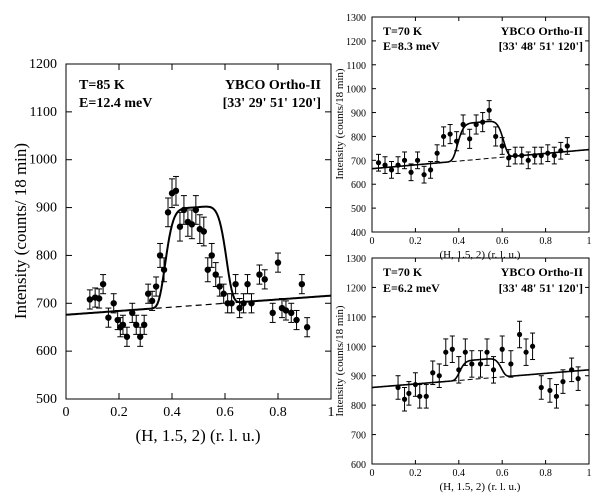  What do you see at coordinates (356, 18) in the screenshot?
I see `y-tick-label: 1300` at bounding box center [356, 18].